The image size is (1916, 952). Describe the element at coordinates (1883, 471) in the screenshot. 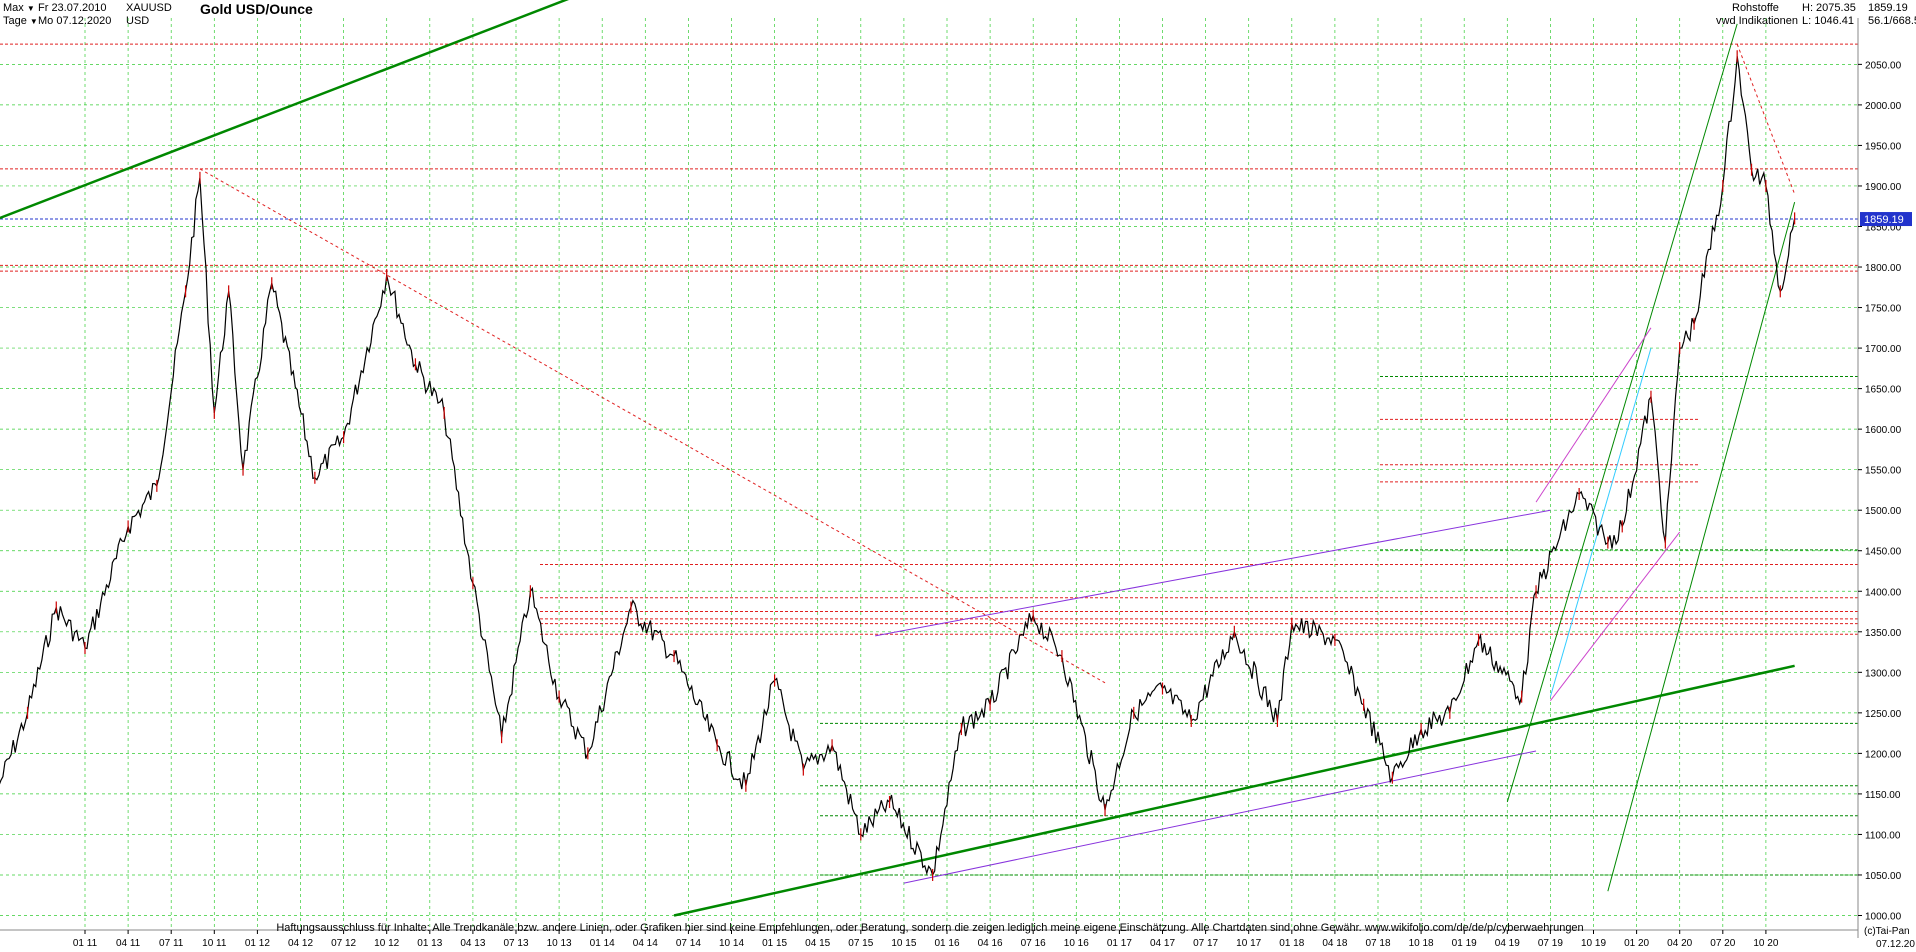

I see `y-tick-label: 1550.00` at that location.